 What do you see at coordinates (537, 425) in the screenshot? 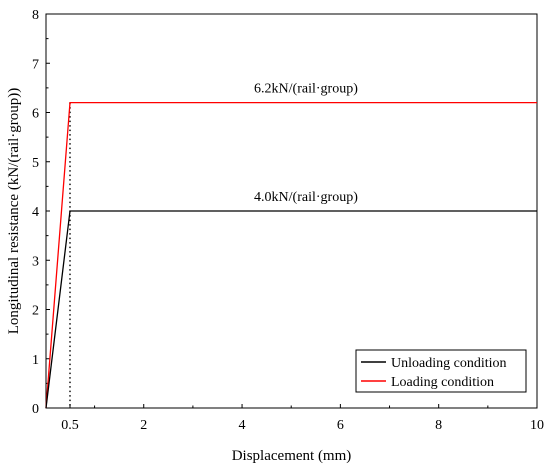
I see `x-tick-label: 10` at bounding box center [537, 425].